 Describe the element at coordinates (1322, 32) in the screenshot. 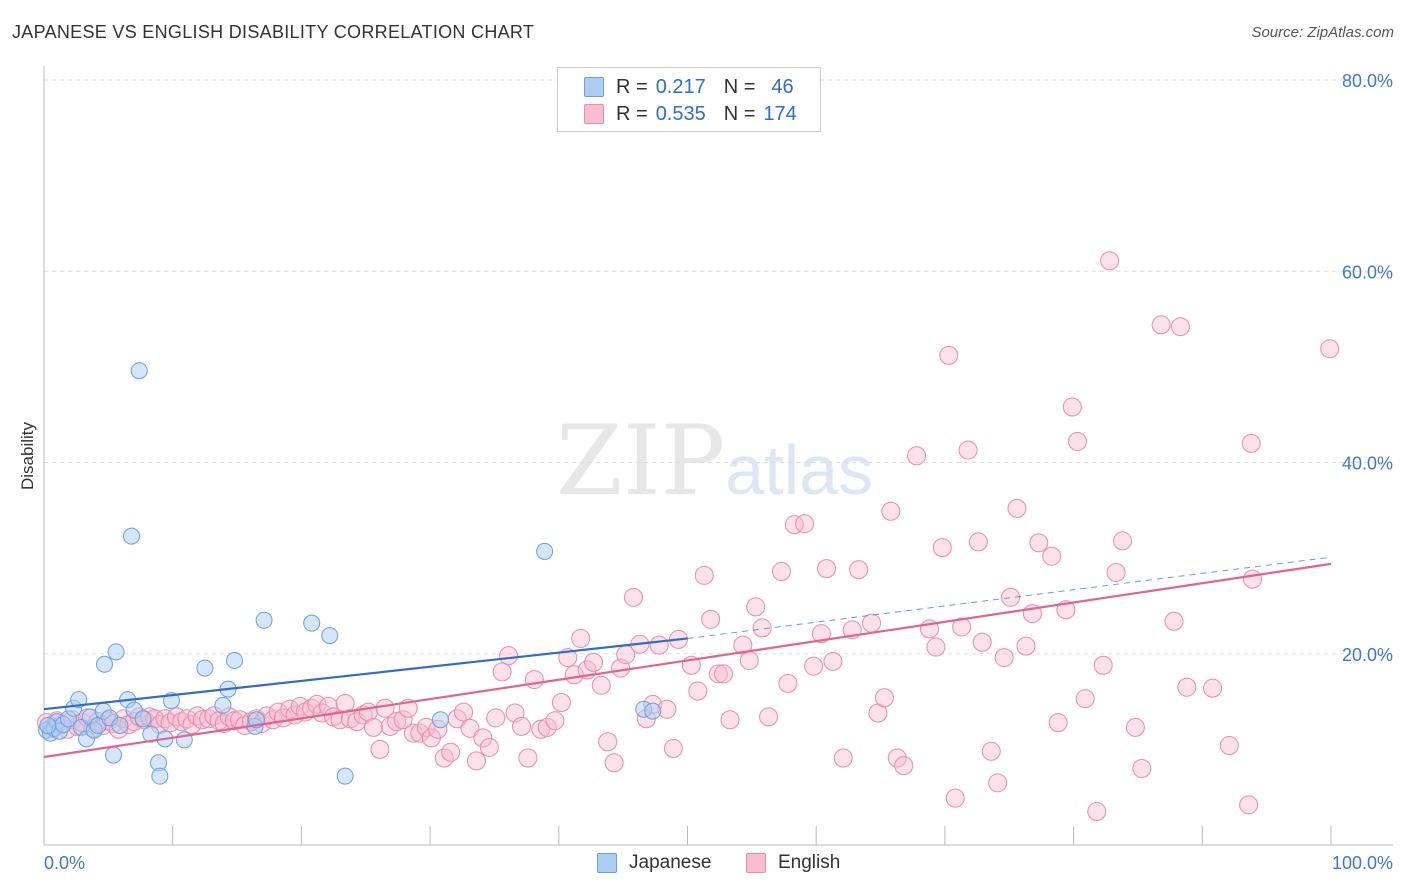

I see `source-label: Source: ZipAtlas.com` at that location.